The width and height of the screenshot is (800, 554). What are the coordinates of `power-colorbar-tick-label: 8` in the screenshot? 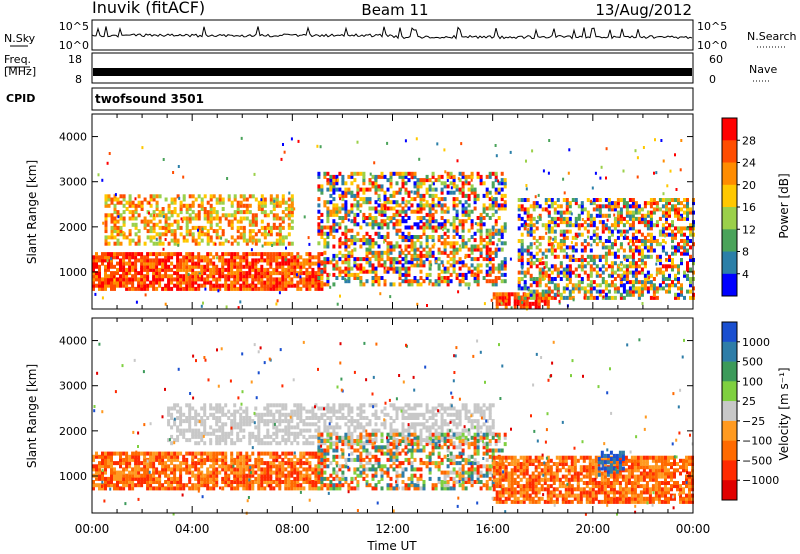 It's located at (745, 252).